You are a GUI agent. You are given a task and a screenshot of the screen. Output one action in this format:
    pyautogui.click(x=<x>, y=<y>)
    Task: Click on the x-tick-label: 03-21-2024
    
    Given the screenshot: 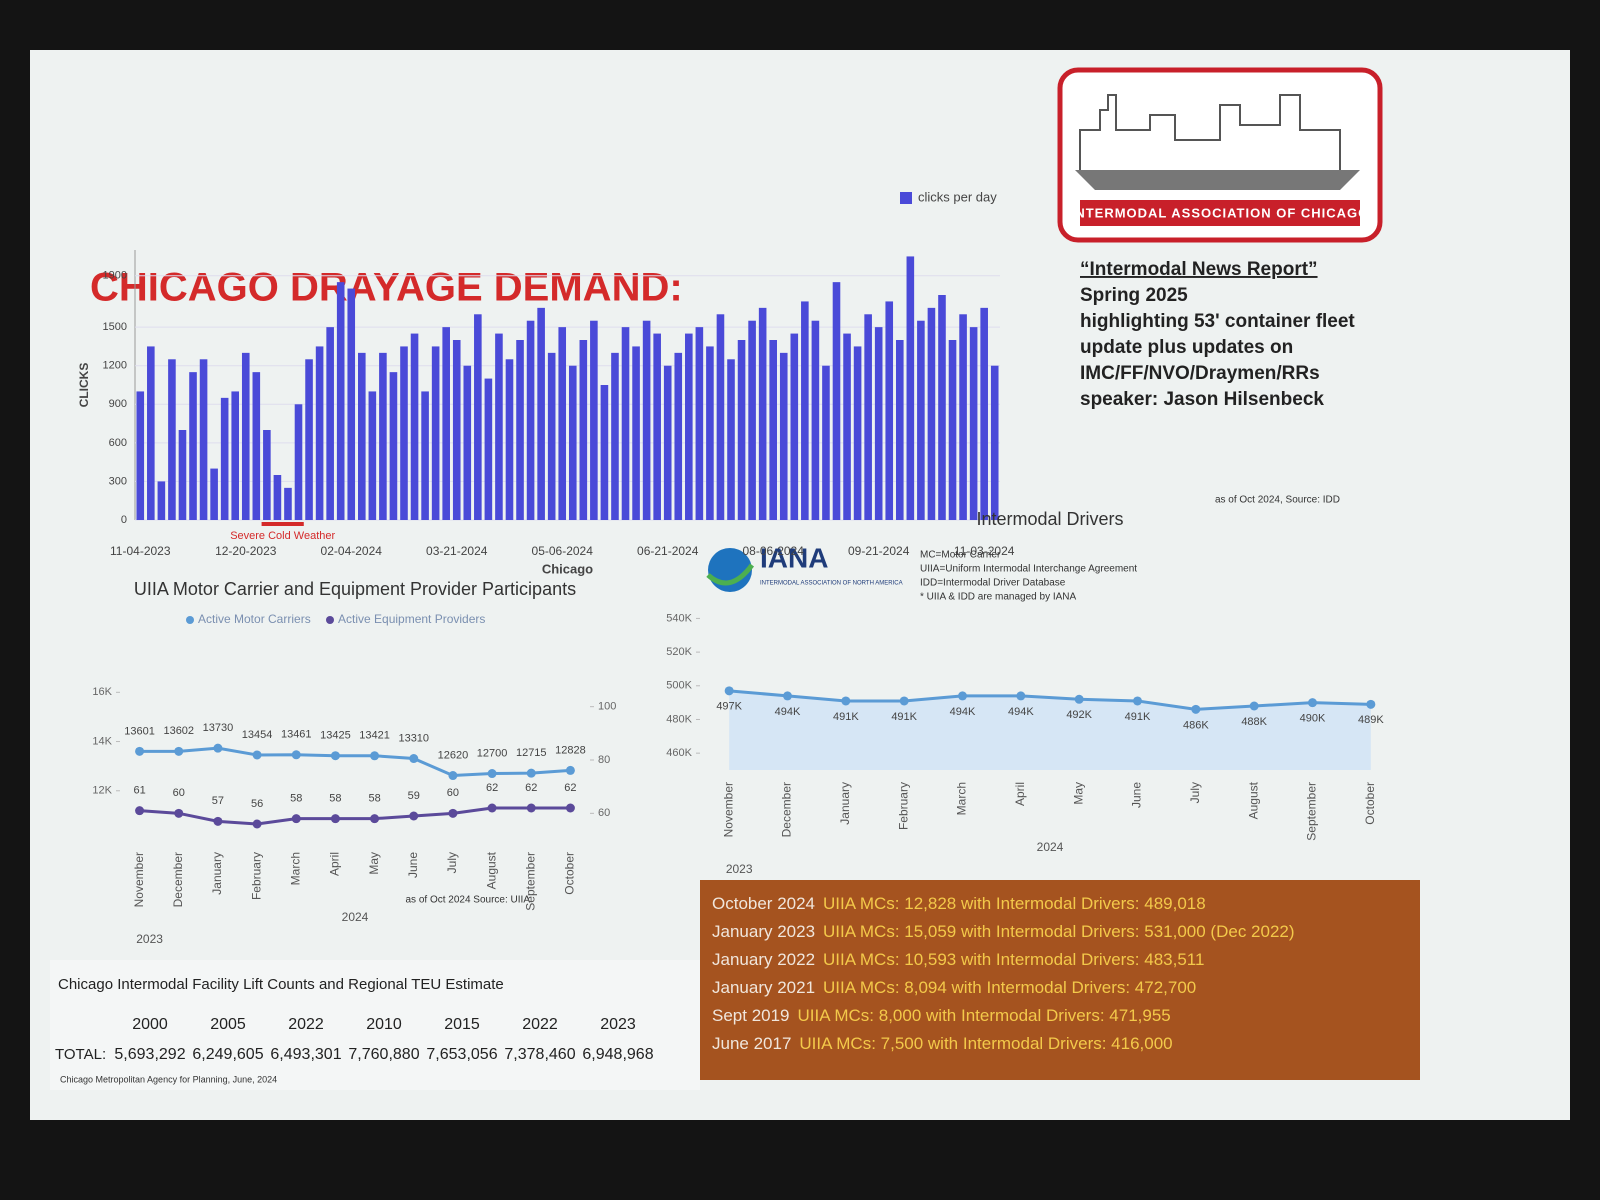 What is the action you would take?
    pyautogui.click(x=457, y=551)
    